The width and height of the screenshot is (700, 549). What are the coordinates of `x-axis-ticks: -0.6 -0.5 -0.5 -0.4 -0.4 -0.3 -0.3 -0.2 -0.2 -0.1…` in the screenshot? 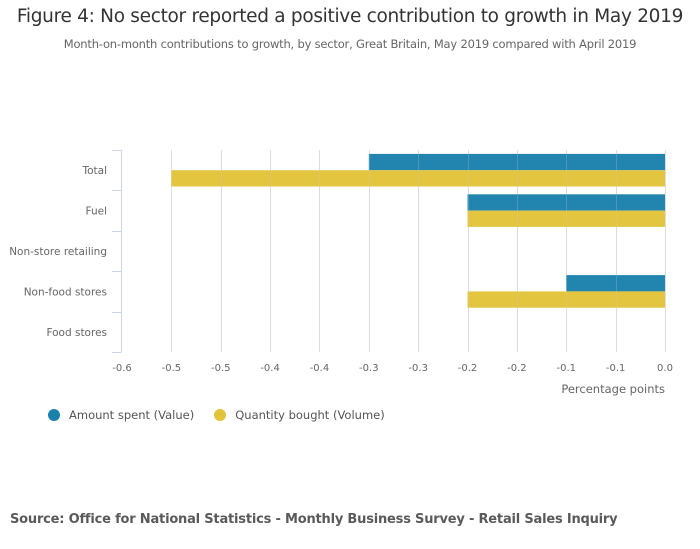 It's located at (392, 368).